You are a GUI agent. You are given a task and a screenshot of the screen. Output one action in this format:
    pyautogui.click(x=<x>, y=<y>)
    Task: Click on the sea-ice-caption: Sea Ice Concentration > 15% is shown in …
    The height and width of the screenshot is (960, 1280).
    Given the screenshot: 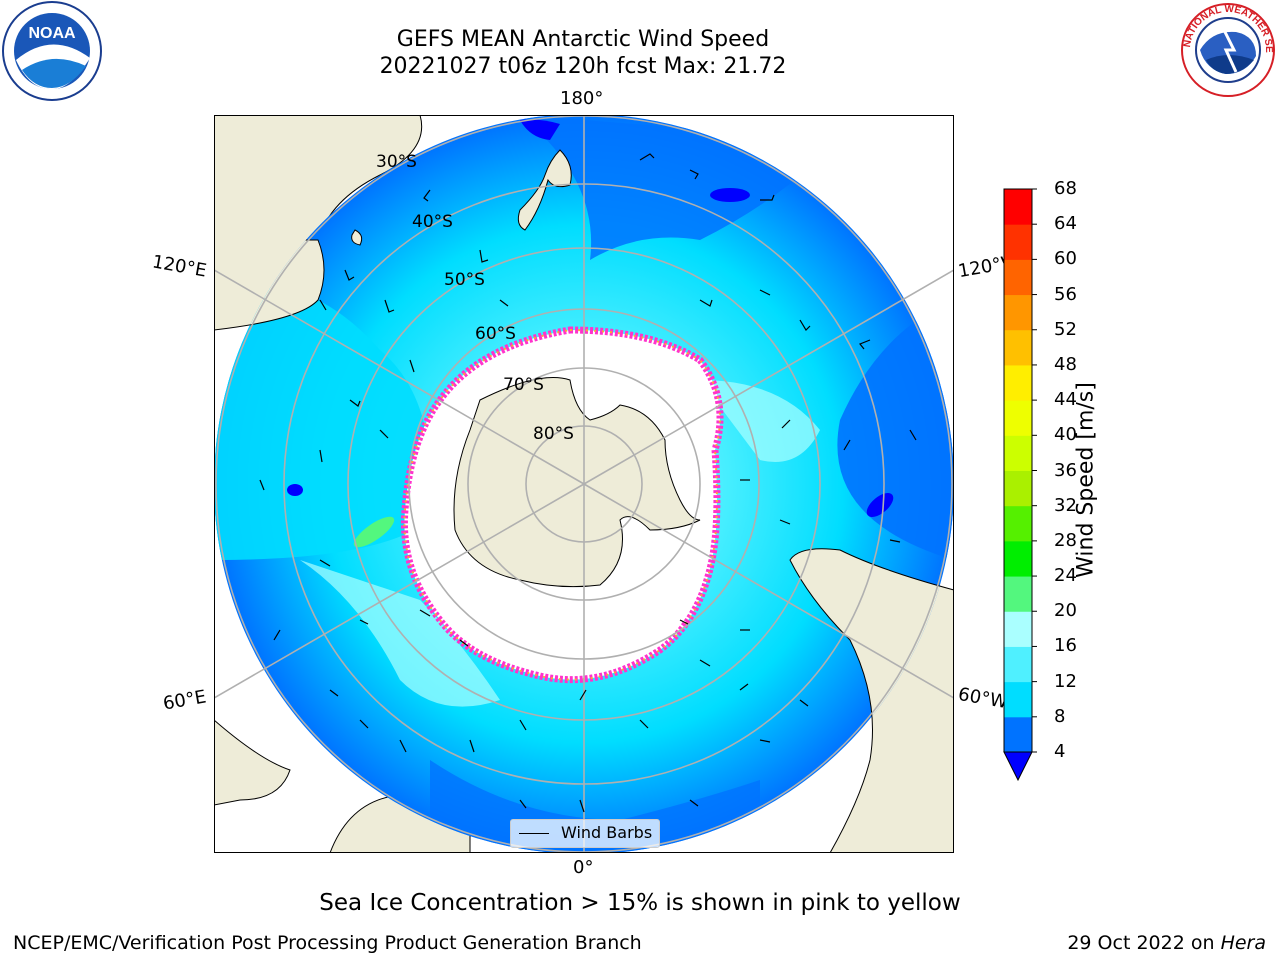 What is the action you would take?
    pyautogui.click(x=640, y=903)
    